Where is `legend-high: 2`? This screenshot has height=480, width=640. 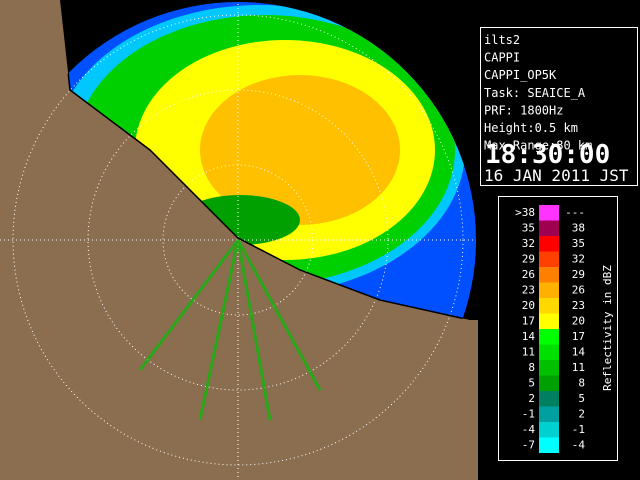
legend-high: 2 is located at coordinates (581, 414).